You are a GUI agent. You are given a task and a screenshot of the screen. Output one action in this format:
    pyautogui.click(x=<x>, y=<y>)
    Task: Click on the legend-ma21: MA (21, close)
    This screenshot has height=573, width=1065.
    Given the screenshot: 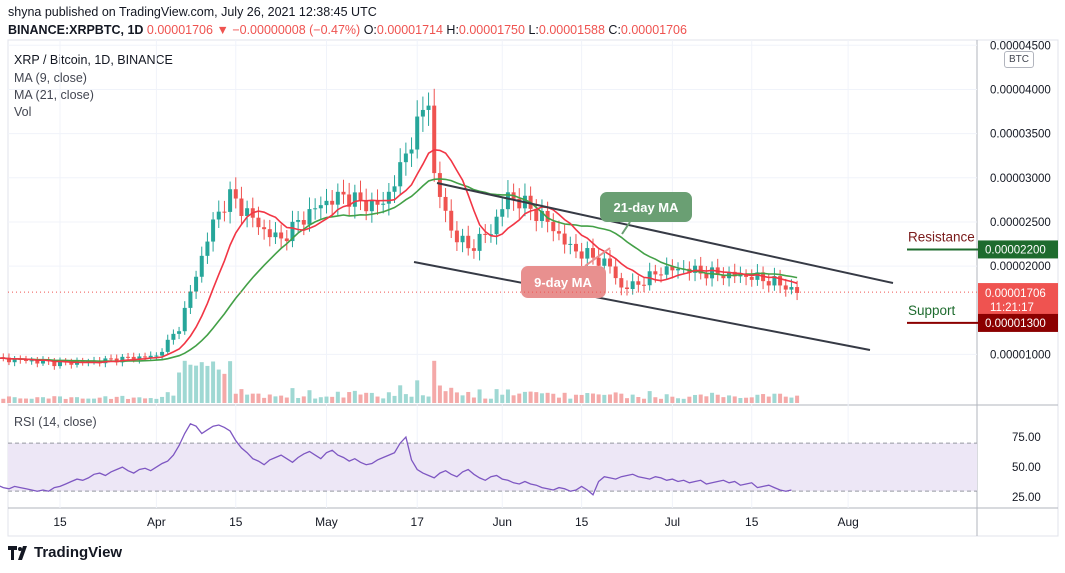 What is the action you would take?
    pyautogui.click(x=54, y=95)
    